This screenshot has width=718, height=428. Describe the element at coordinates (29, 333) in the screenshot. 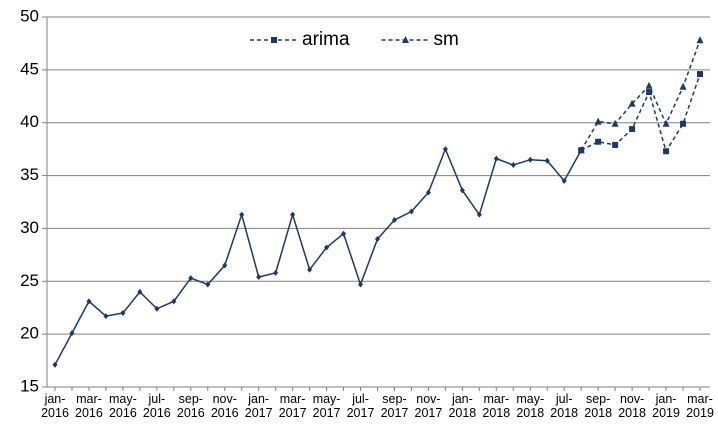

I see `y-tick-label: 20` at that location.